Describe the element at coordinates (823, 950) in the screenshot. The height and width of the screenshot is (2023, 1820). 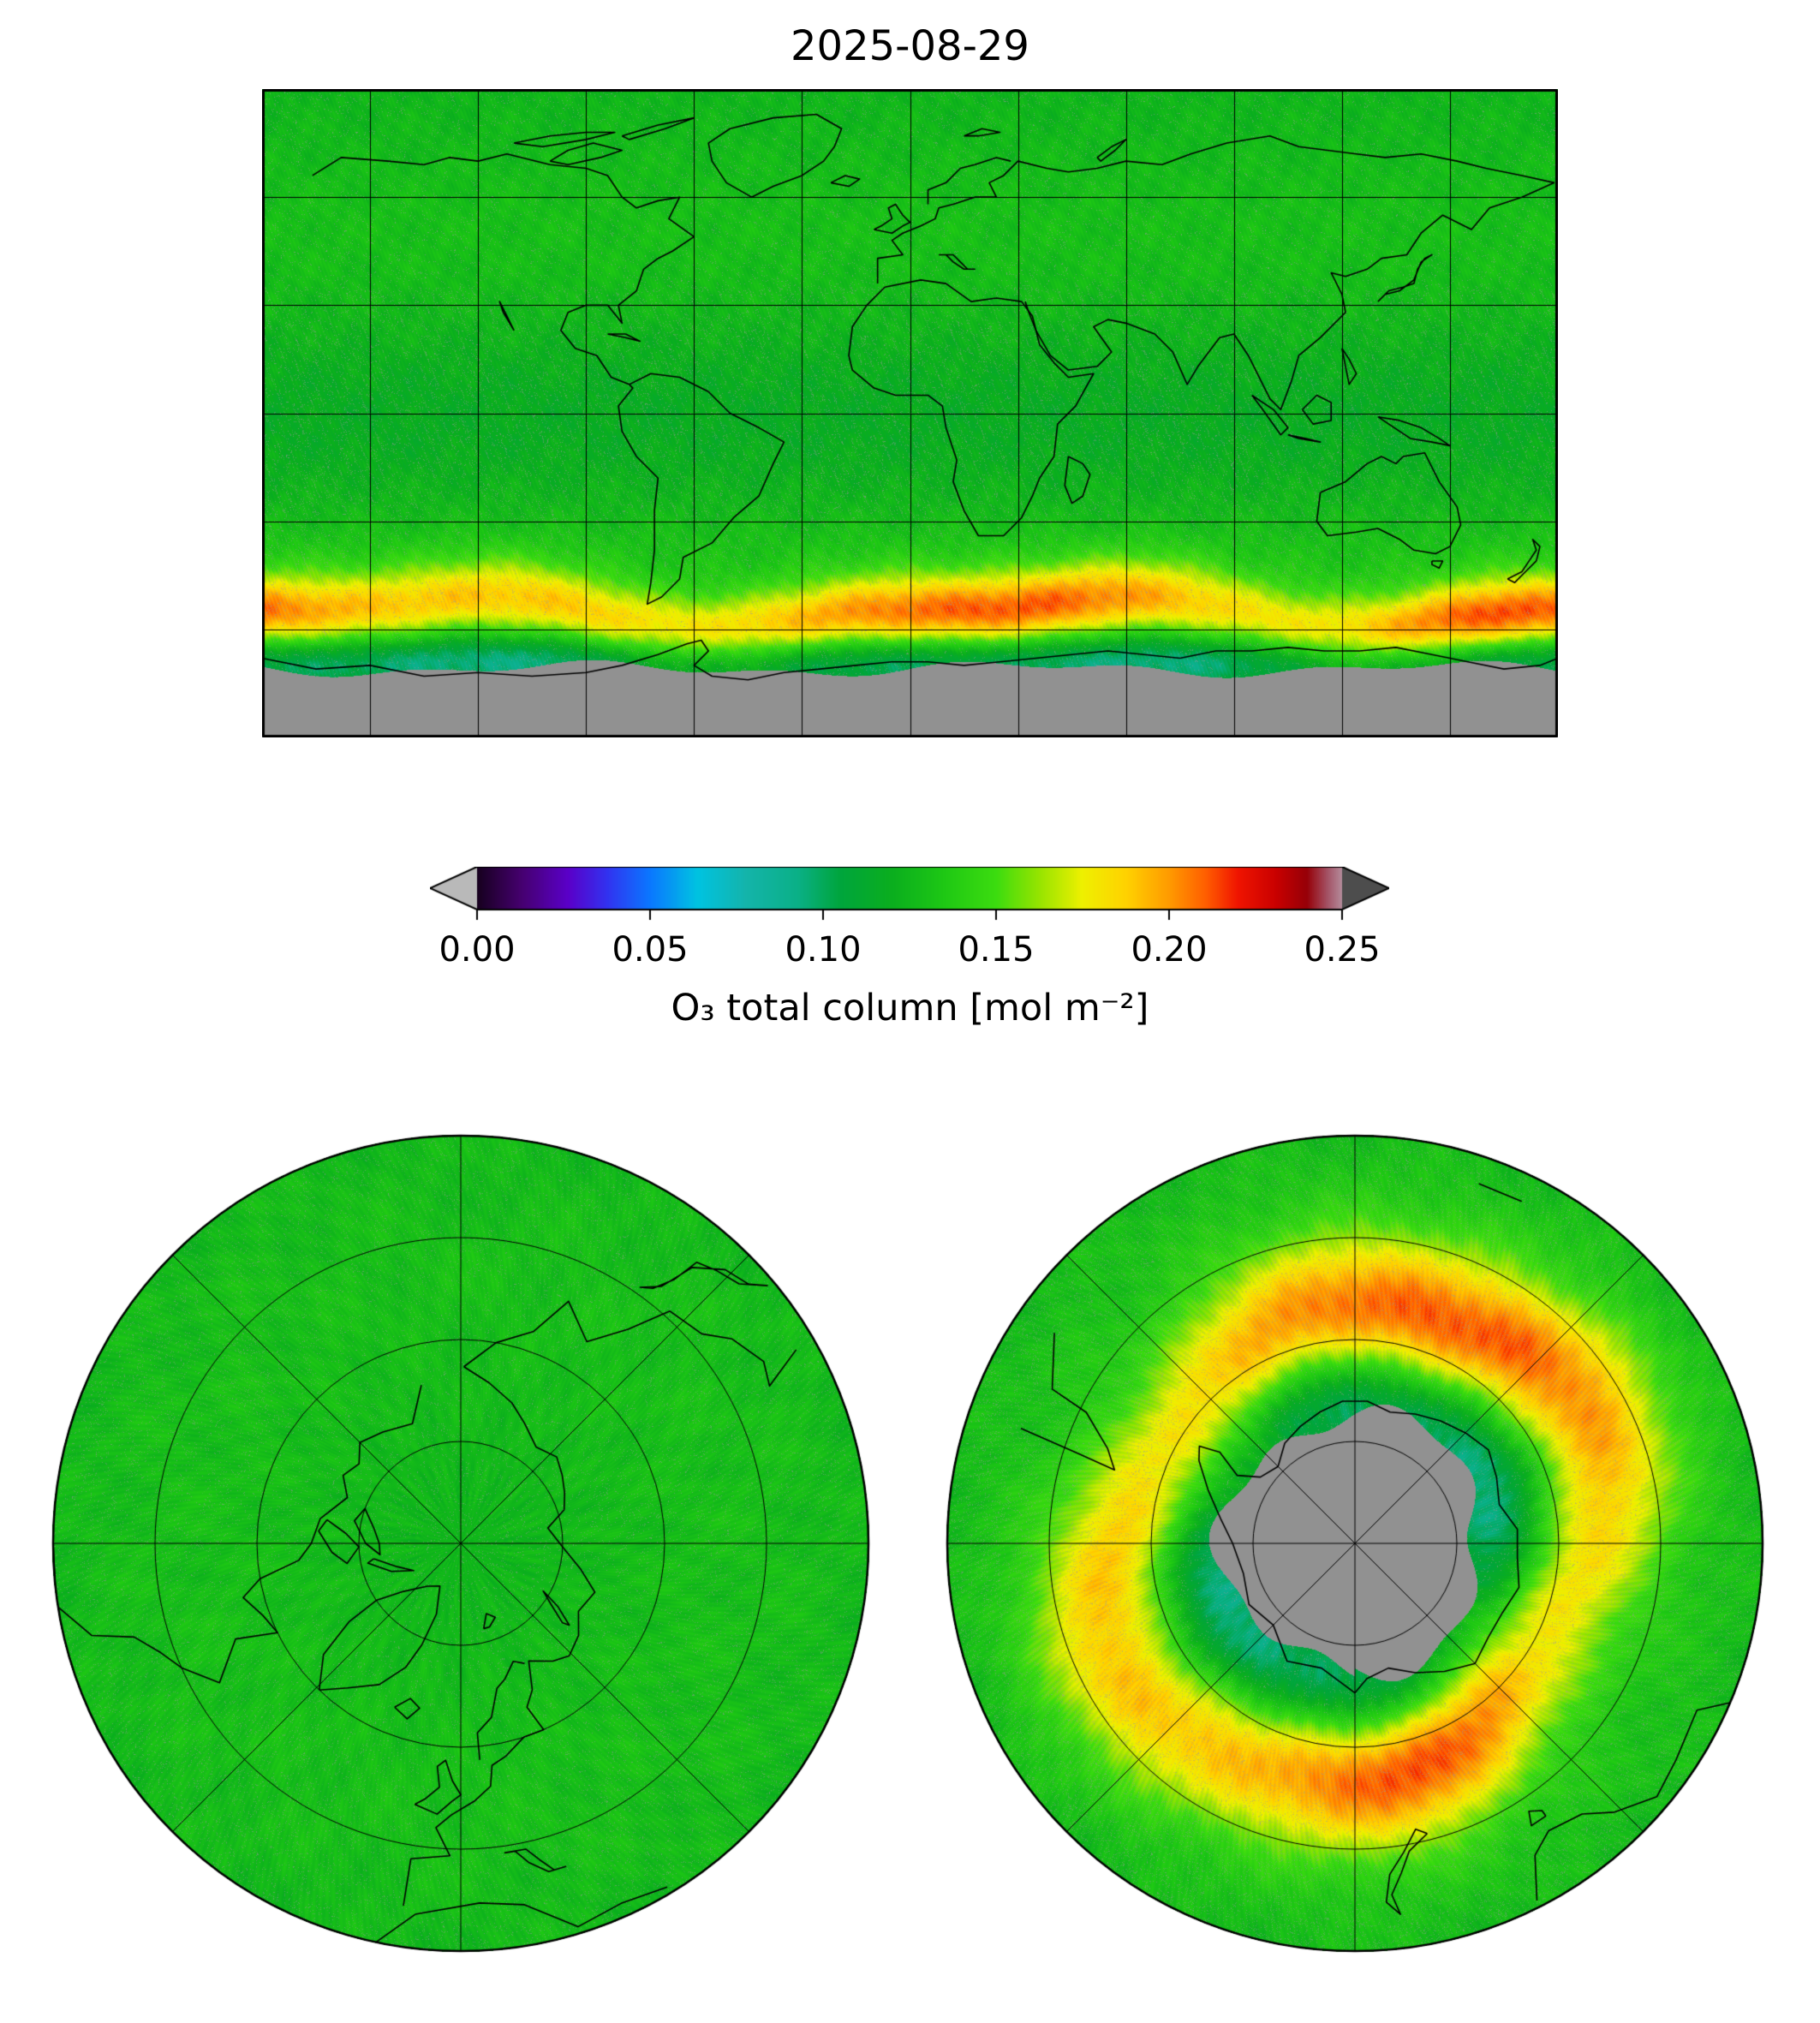
I see `colorbar-tick-label: 0.10` at that location.